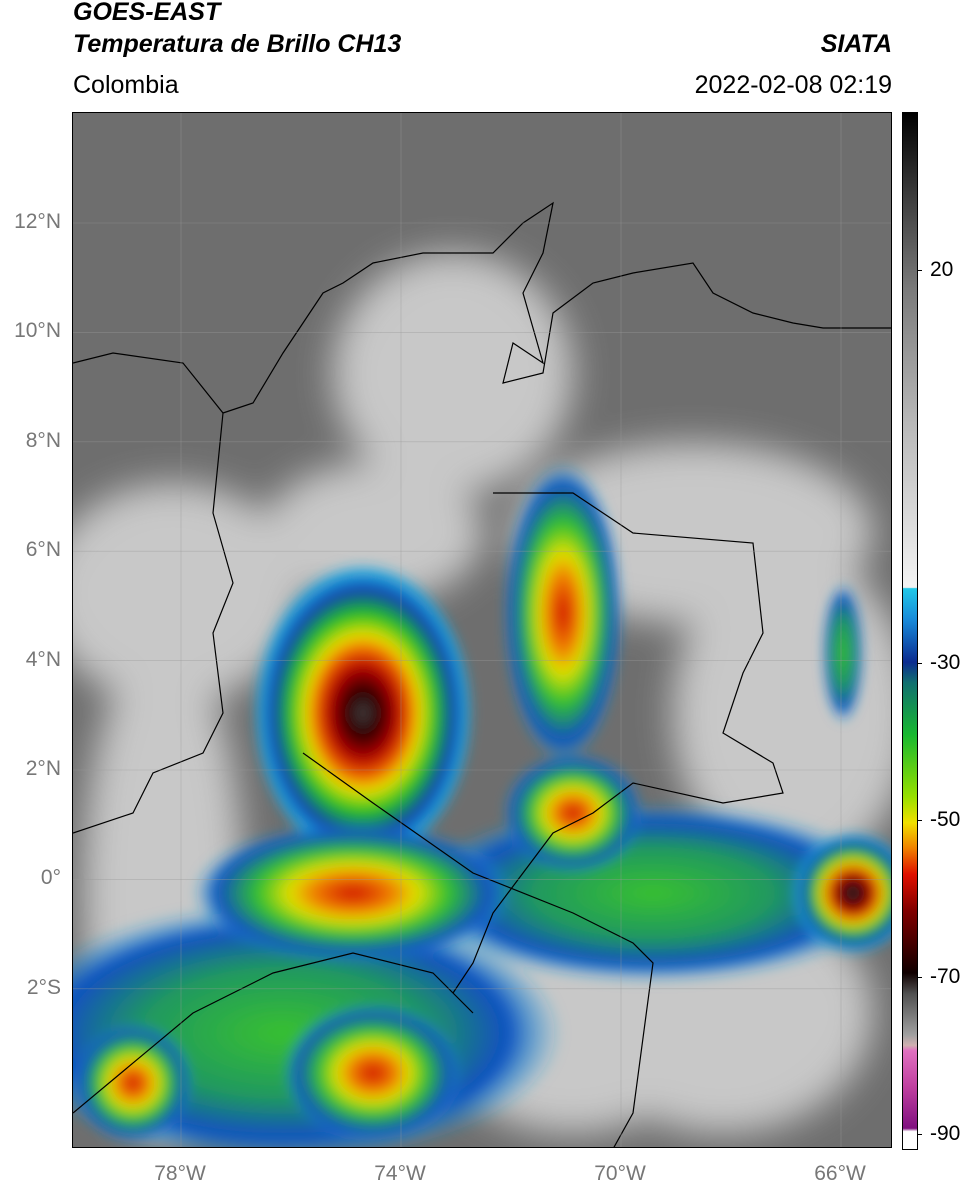 Image resolution: width=966 pixels, height=1190 pixels. What do you see at coordinates (942, 269) in the screenshot?
I see `colorbar-tick-label: 20` at bounding box center [942, 269].